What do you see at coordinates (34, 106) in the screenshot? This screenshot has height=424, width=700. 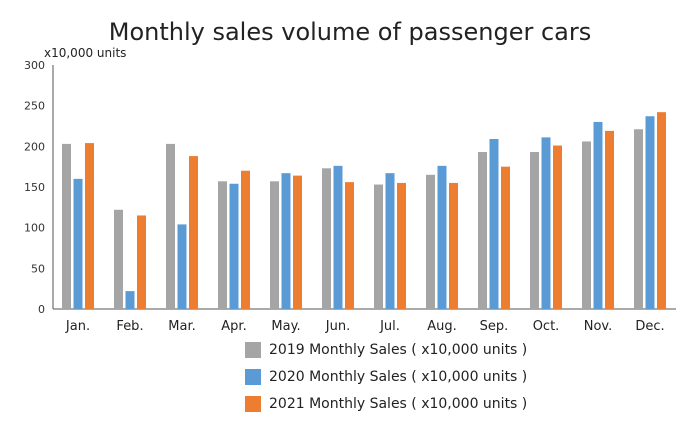 I see `y-tick-label: 250` at bounding box center [34, 106].